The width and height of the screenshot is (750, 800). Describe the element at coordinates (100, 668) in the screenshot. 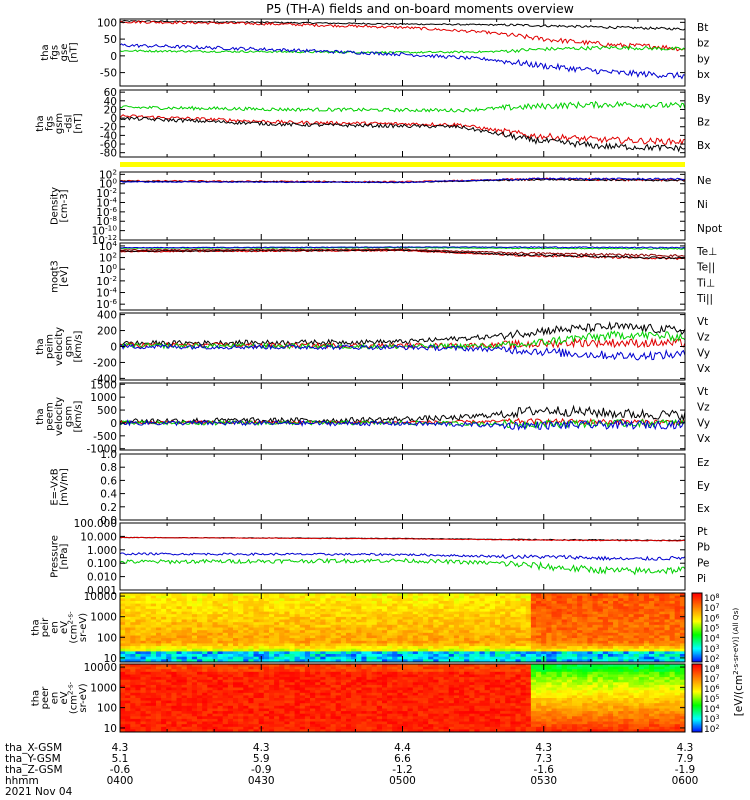

I see `y-tick-label: 10000` at that location.